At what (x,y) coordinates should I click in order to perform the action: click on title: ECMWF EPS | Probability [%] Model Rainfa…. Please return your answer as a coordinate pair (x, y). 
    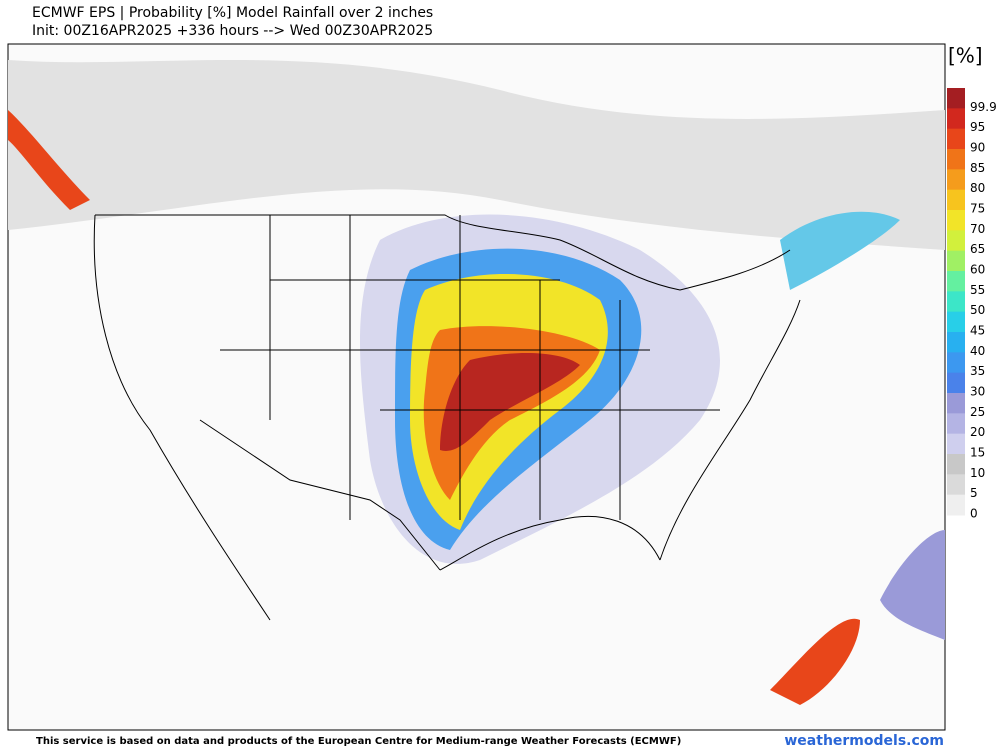
    Looking at the image, I should click on (232, 13).